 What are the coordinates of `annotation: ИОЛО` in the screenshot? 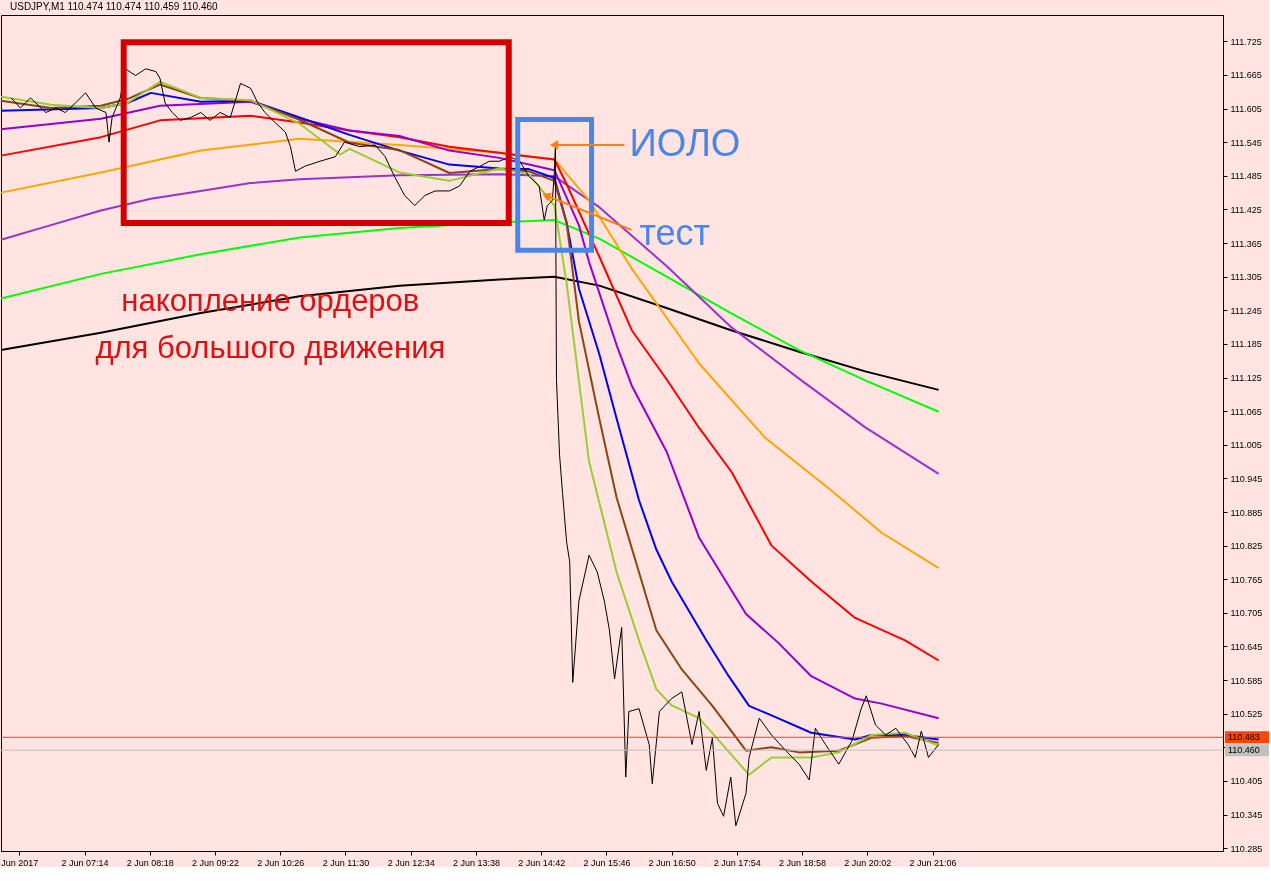 It's located at (685, 142).